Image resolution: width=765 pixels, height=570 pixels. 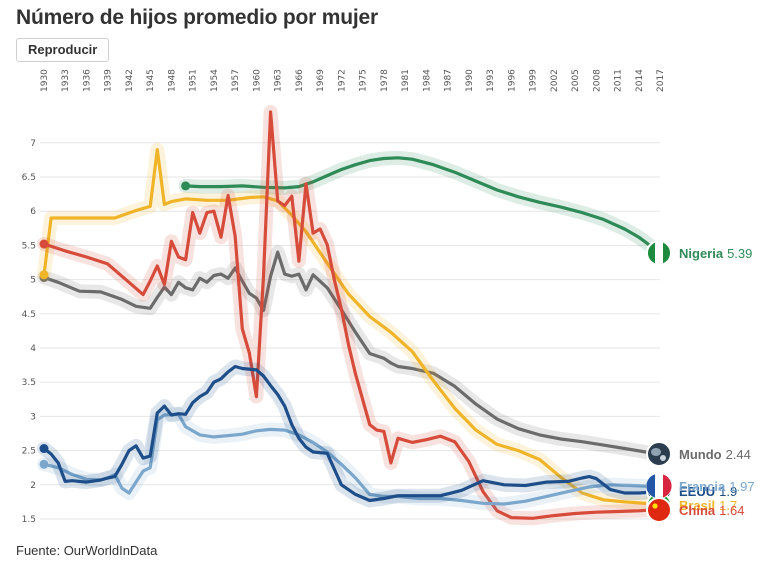 I want to click on y-tick-label: 7, so click(x=33, y=144).